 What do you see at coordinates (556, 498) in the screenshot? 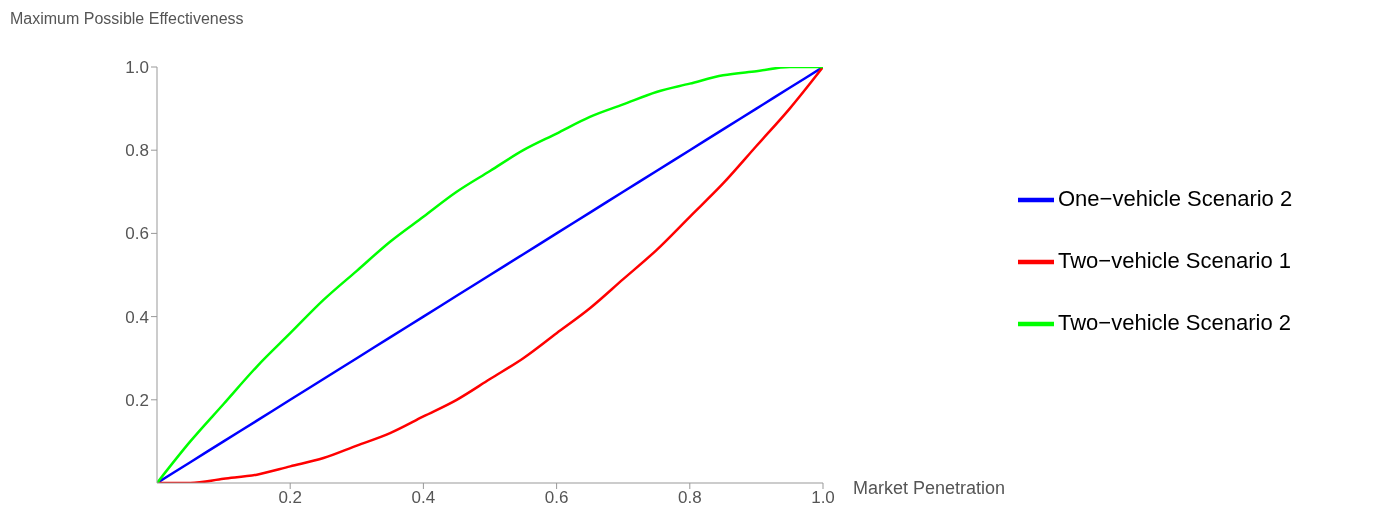
I see `x-tick-label: 0.6` at bounding box center [556, 498].